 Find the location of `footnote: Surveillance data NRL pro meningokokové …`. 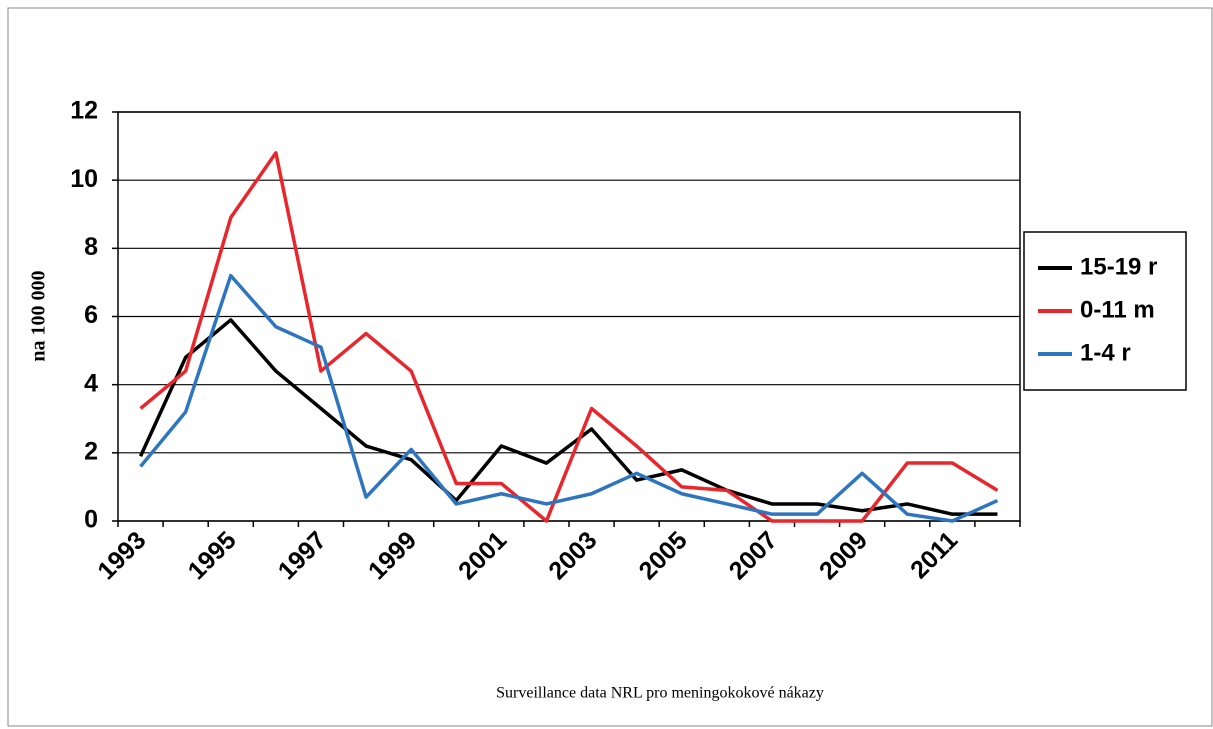

footnote: Surveillance data NRL pro meningokokové … is located at coordinates (660, 693).